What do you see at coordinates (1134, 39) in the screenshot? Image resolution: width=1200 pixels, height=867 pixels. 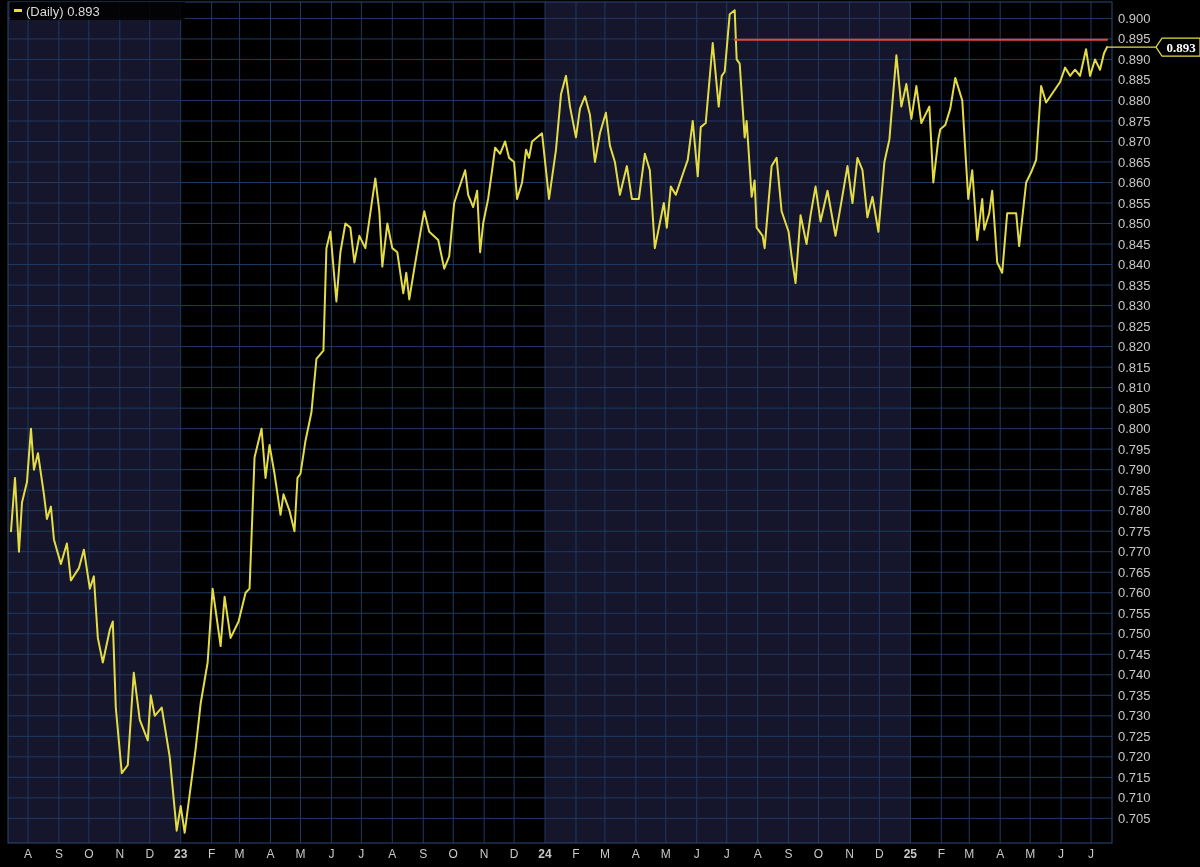 I see `y-tick-label: 0.895` at bounding box center [1134, 39].